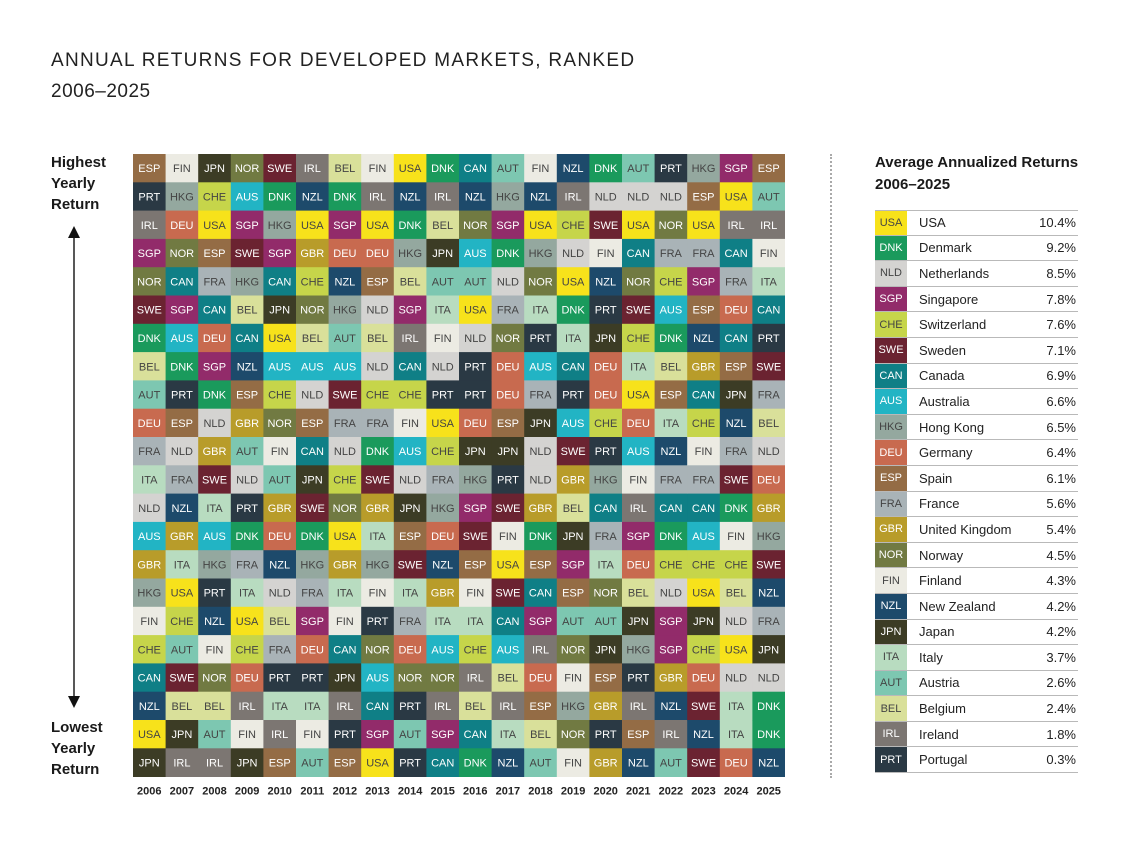  What do you see at coordinates (1061, 709) in the screenshot?
I see `legend-return-value: 2.4%` at bounding box center [1061, 709].